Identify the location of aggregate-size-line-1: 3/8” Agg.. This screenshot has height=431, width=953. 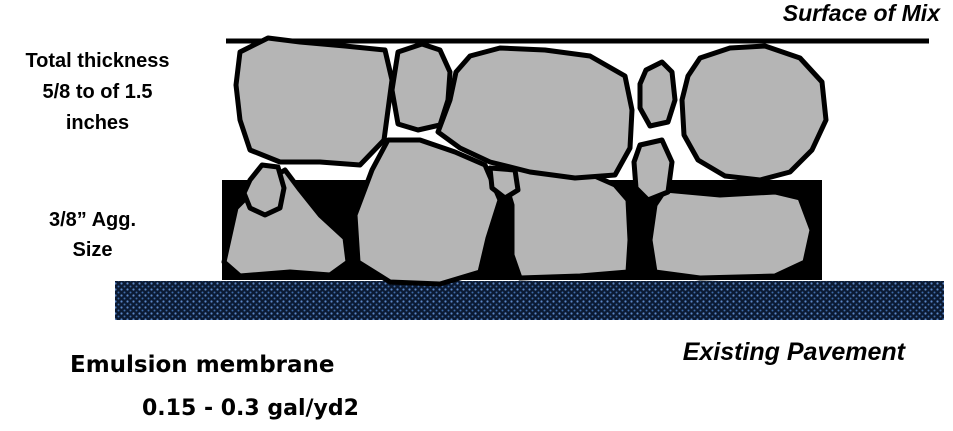
(92, 220).